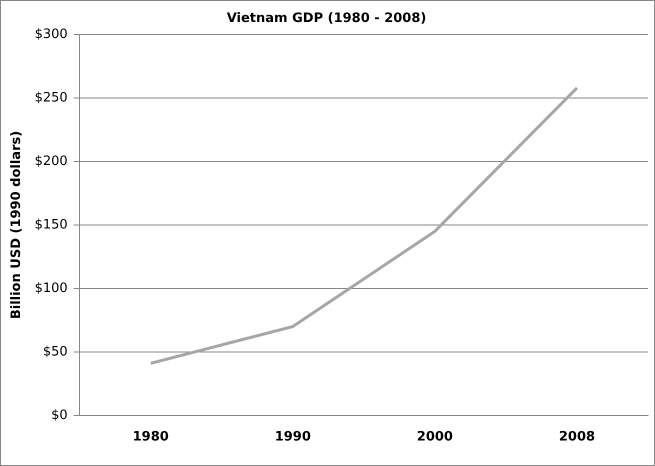  What do you see at coordinates (51, 161) in the screenshot?
I see `y-tick-label: $200` at bounding box center [51, 161].